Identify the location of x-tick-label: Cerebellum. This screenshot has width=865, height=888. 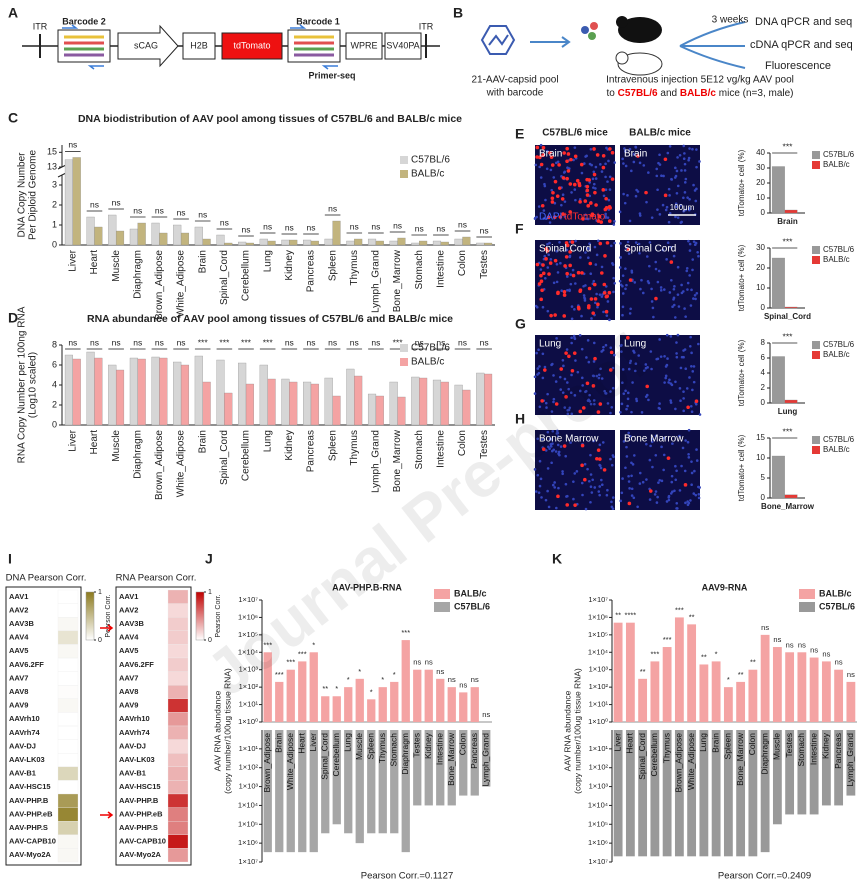
(246, 455).